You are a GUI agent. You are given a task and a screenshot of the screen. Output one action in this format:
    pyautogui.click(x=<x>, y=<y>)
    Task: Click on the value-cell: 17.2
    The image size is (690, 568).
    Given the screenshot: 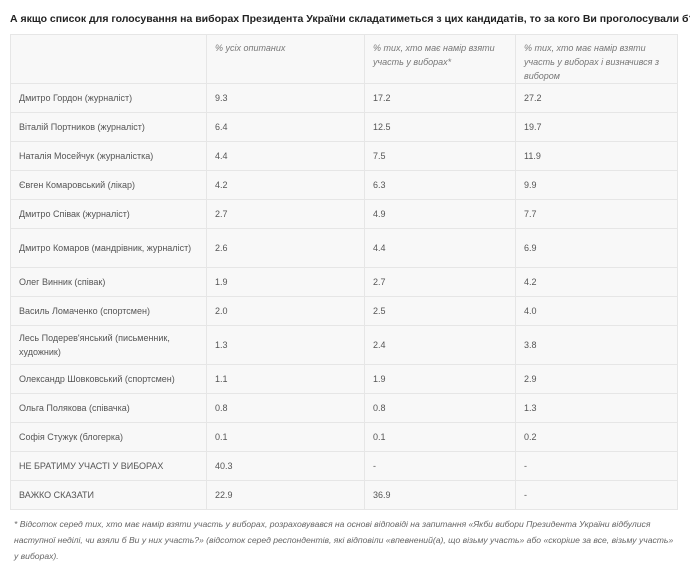 What is the action you would take?
    pyautogui.click(x=440, y=98)
    